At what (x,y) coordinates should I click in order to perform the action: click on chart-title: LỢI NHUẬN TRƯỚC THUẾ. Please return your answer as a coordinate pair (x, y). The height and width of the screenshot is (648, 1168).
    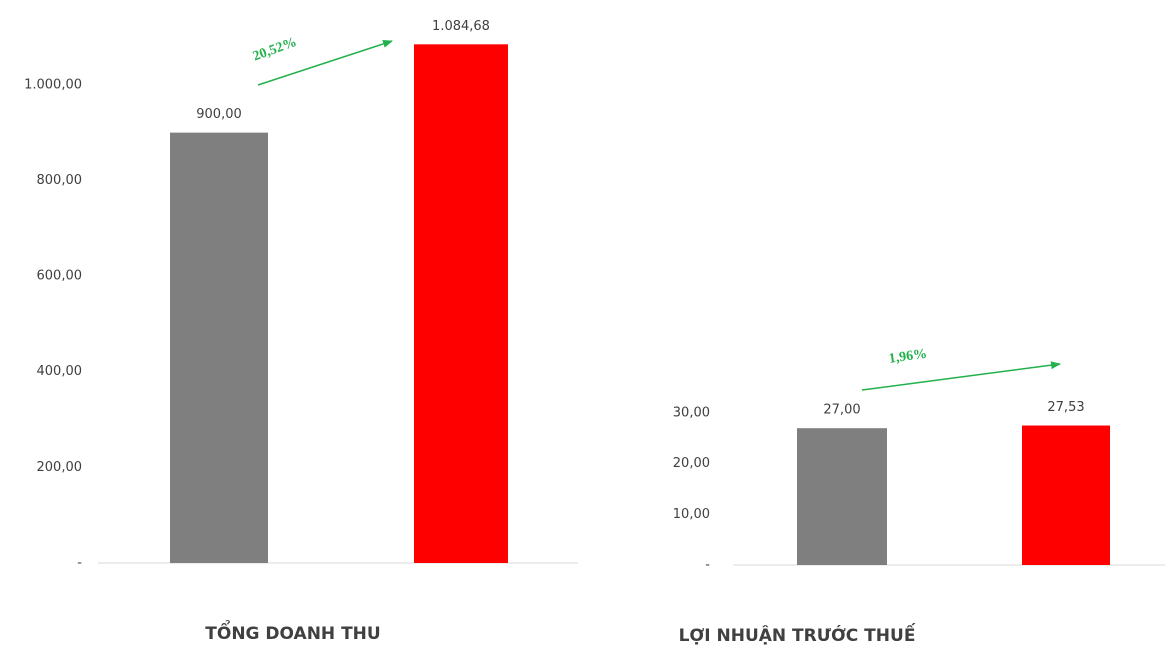
    Looking at the image, I should click on (797, 634).